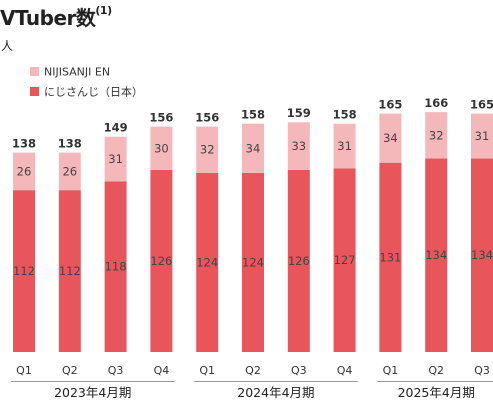 This screenshot has width=493, height=405. What do you see at coordinates (86, 82) in the screenshot?
I see `legend: NIJISANJI EN にじさんじ（日本）` at bounding box center [86, 82].